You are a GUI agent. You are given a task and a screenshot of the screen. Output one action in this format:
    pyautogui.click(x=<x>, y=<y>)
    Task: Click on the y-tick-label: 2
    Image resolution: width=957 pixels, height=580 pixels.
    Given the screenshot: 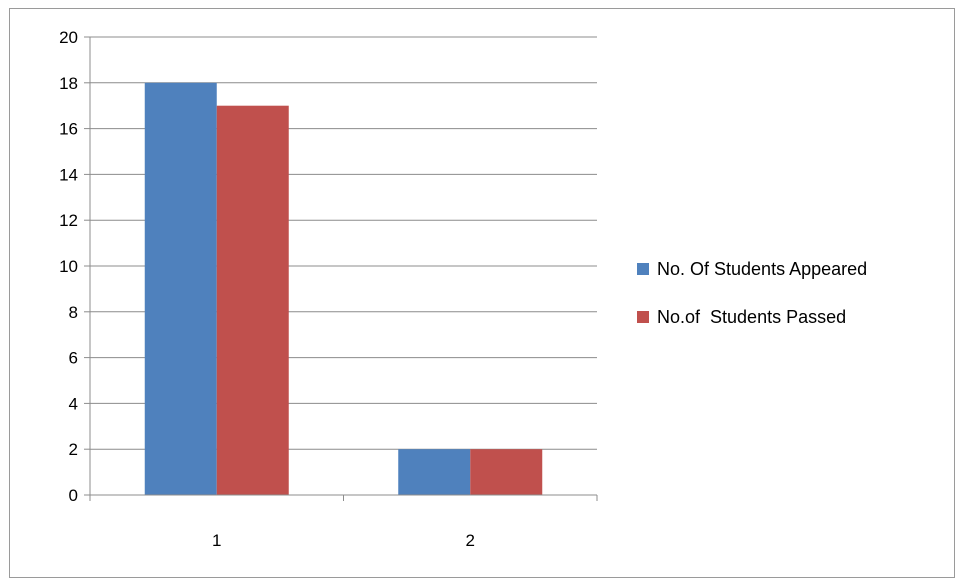 What is the action you would take?
    pyautogui.click(x=73, y=449)
    